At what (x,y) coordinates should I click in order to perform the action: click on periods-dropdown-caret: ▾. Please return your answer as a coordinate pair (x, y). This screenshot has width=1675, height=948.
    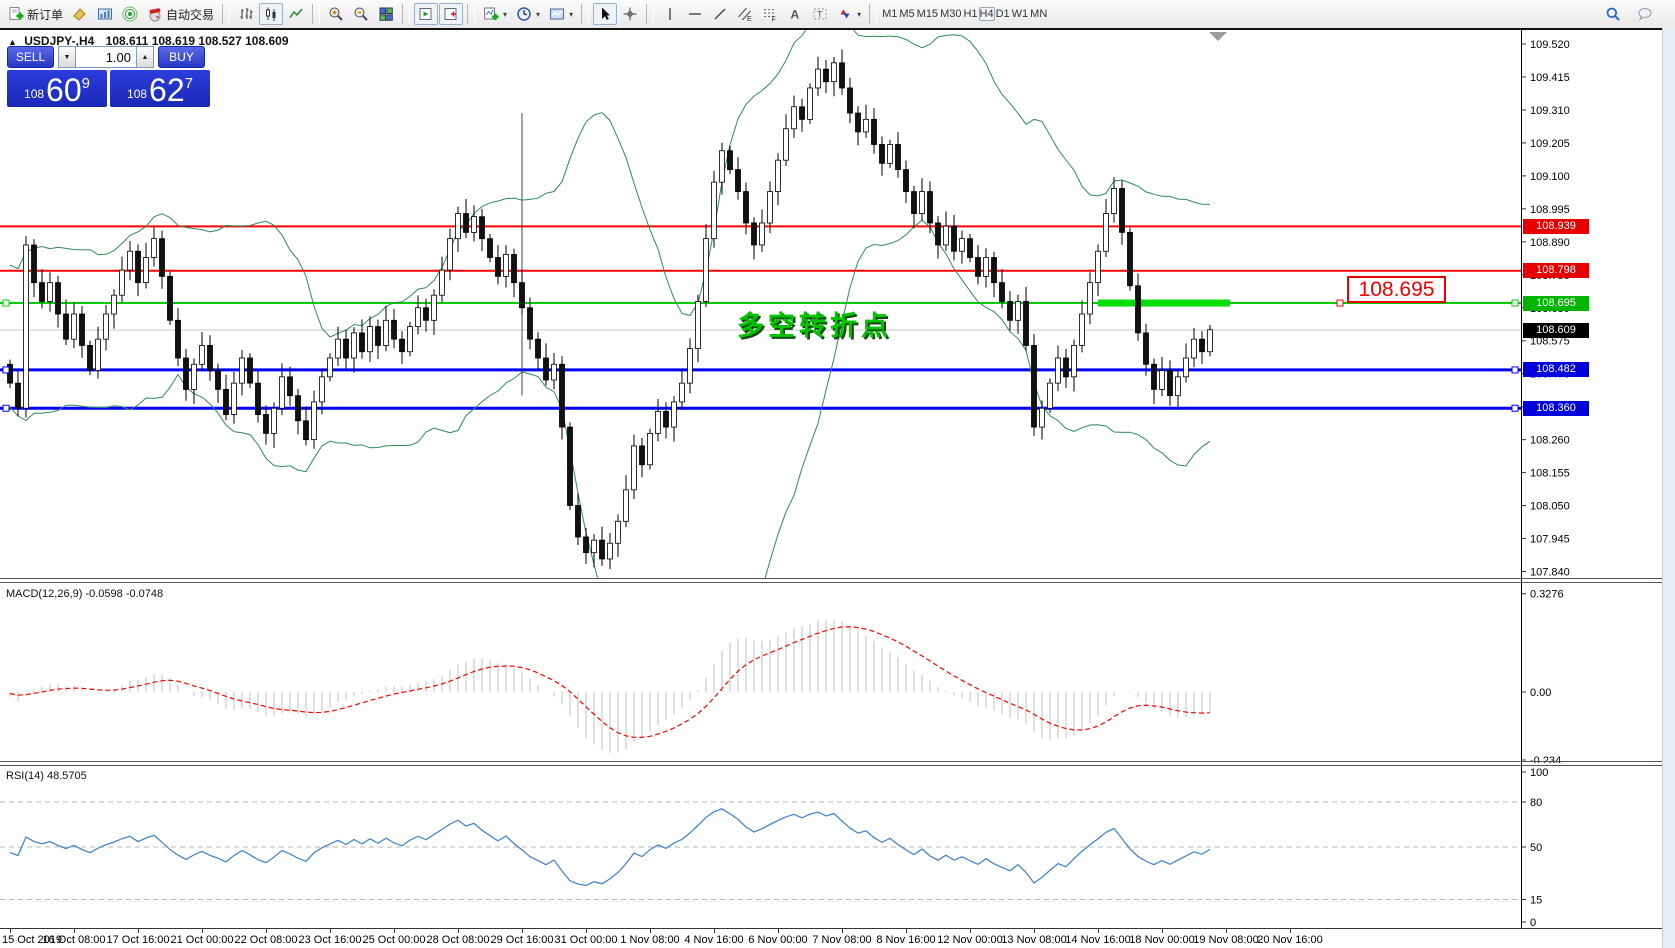
    Looking at the image, I should click on (538, 14).